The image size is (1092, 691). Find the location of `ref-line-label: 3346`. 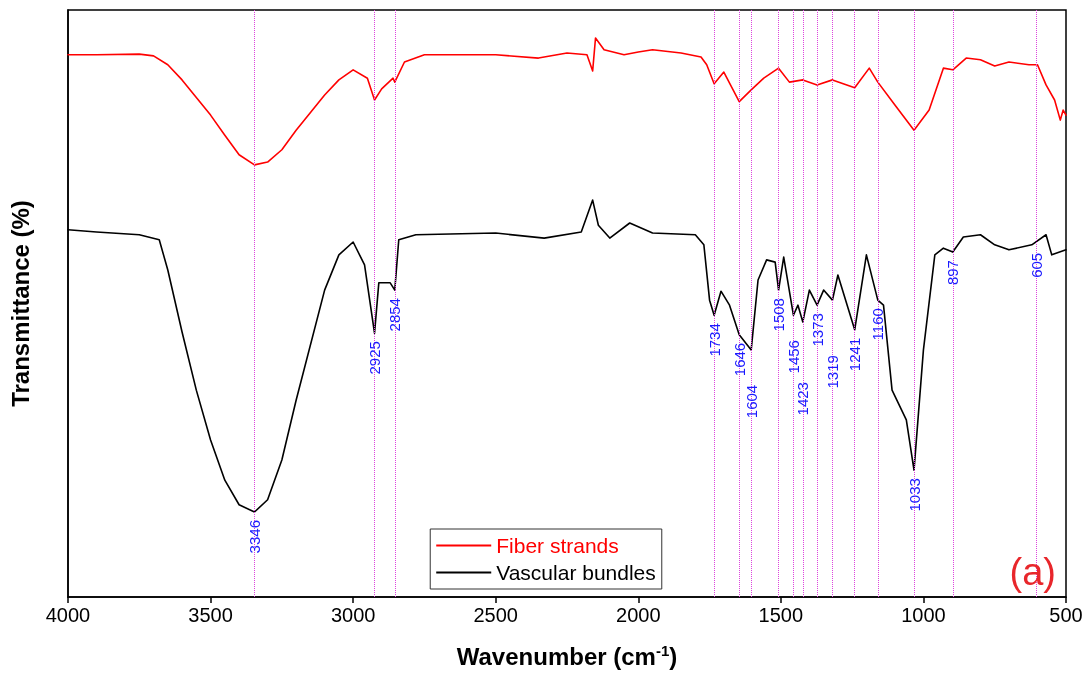

ref-line-label: 3346 is located at coordinates (254, 537).